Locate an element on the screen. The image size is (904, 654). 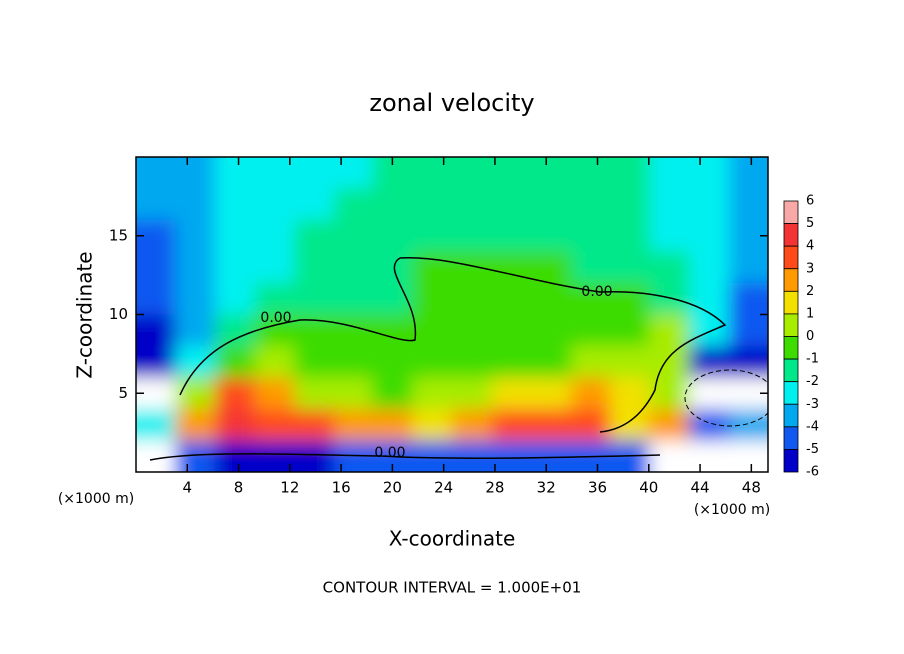
x-tick-label: 8 is located at coordinates (239, 488).